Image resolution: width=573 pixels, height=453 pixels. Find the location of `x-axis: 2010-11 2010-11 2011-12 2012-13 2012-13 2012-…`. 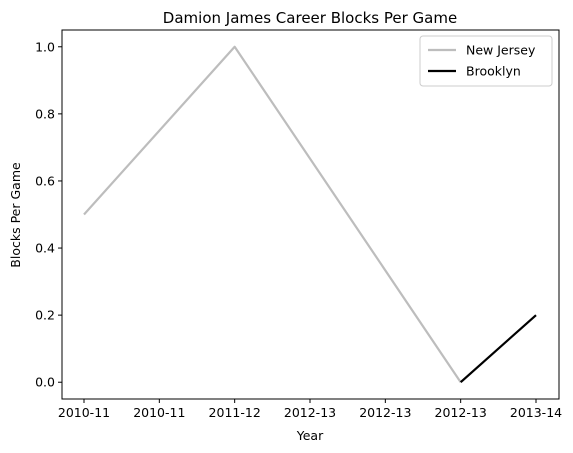

x-axis: 2010-11 2010-11 2011-12 2012-13 2012-13 2012-… is located at coordinates (310, 409).